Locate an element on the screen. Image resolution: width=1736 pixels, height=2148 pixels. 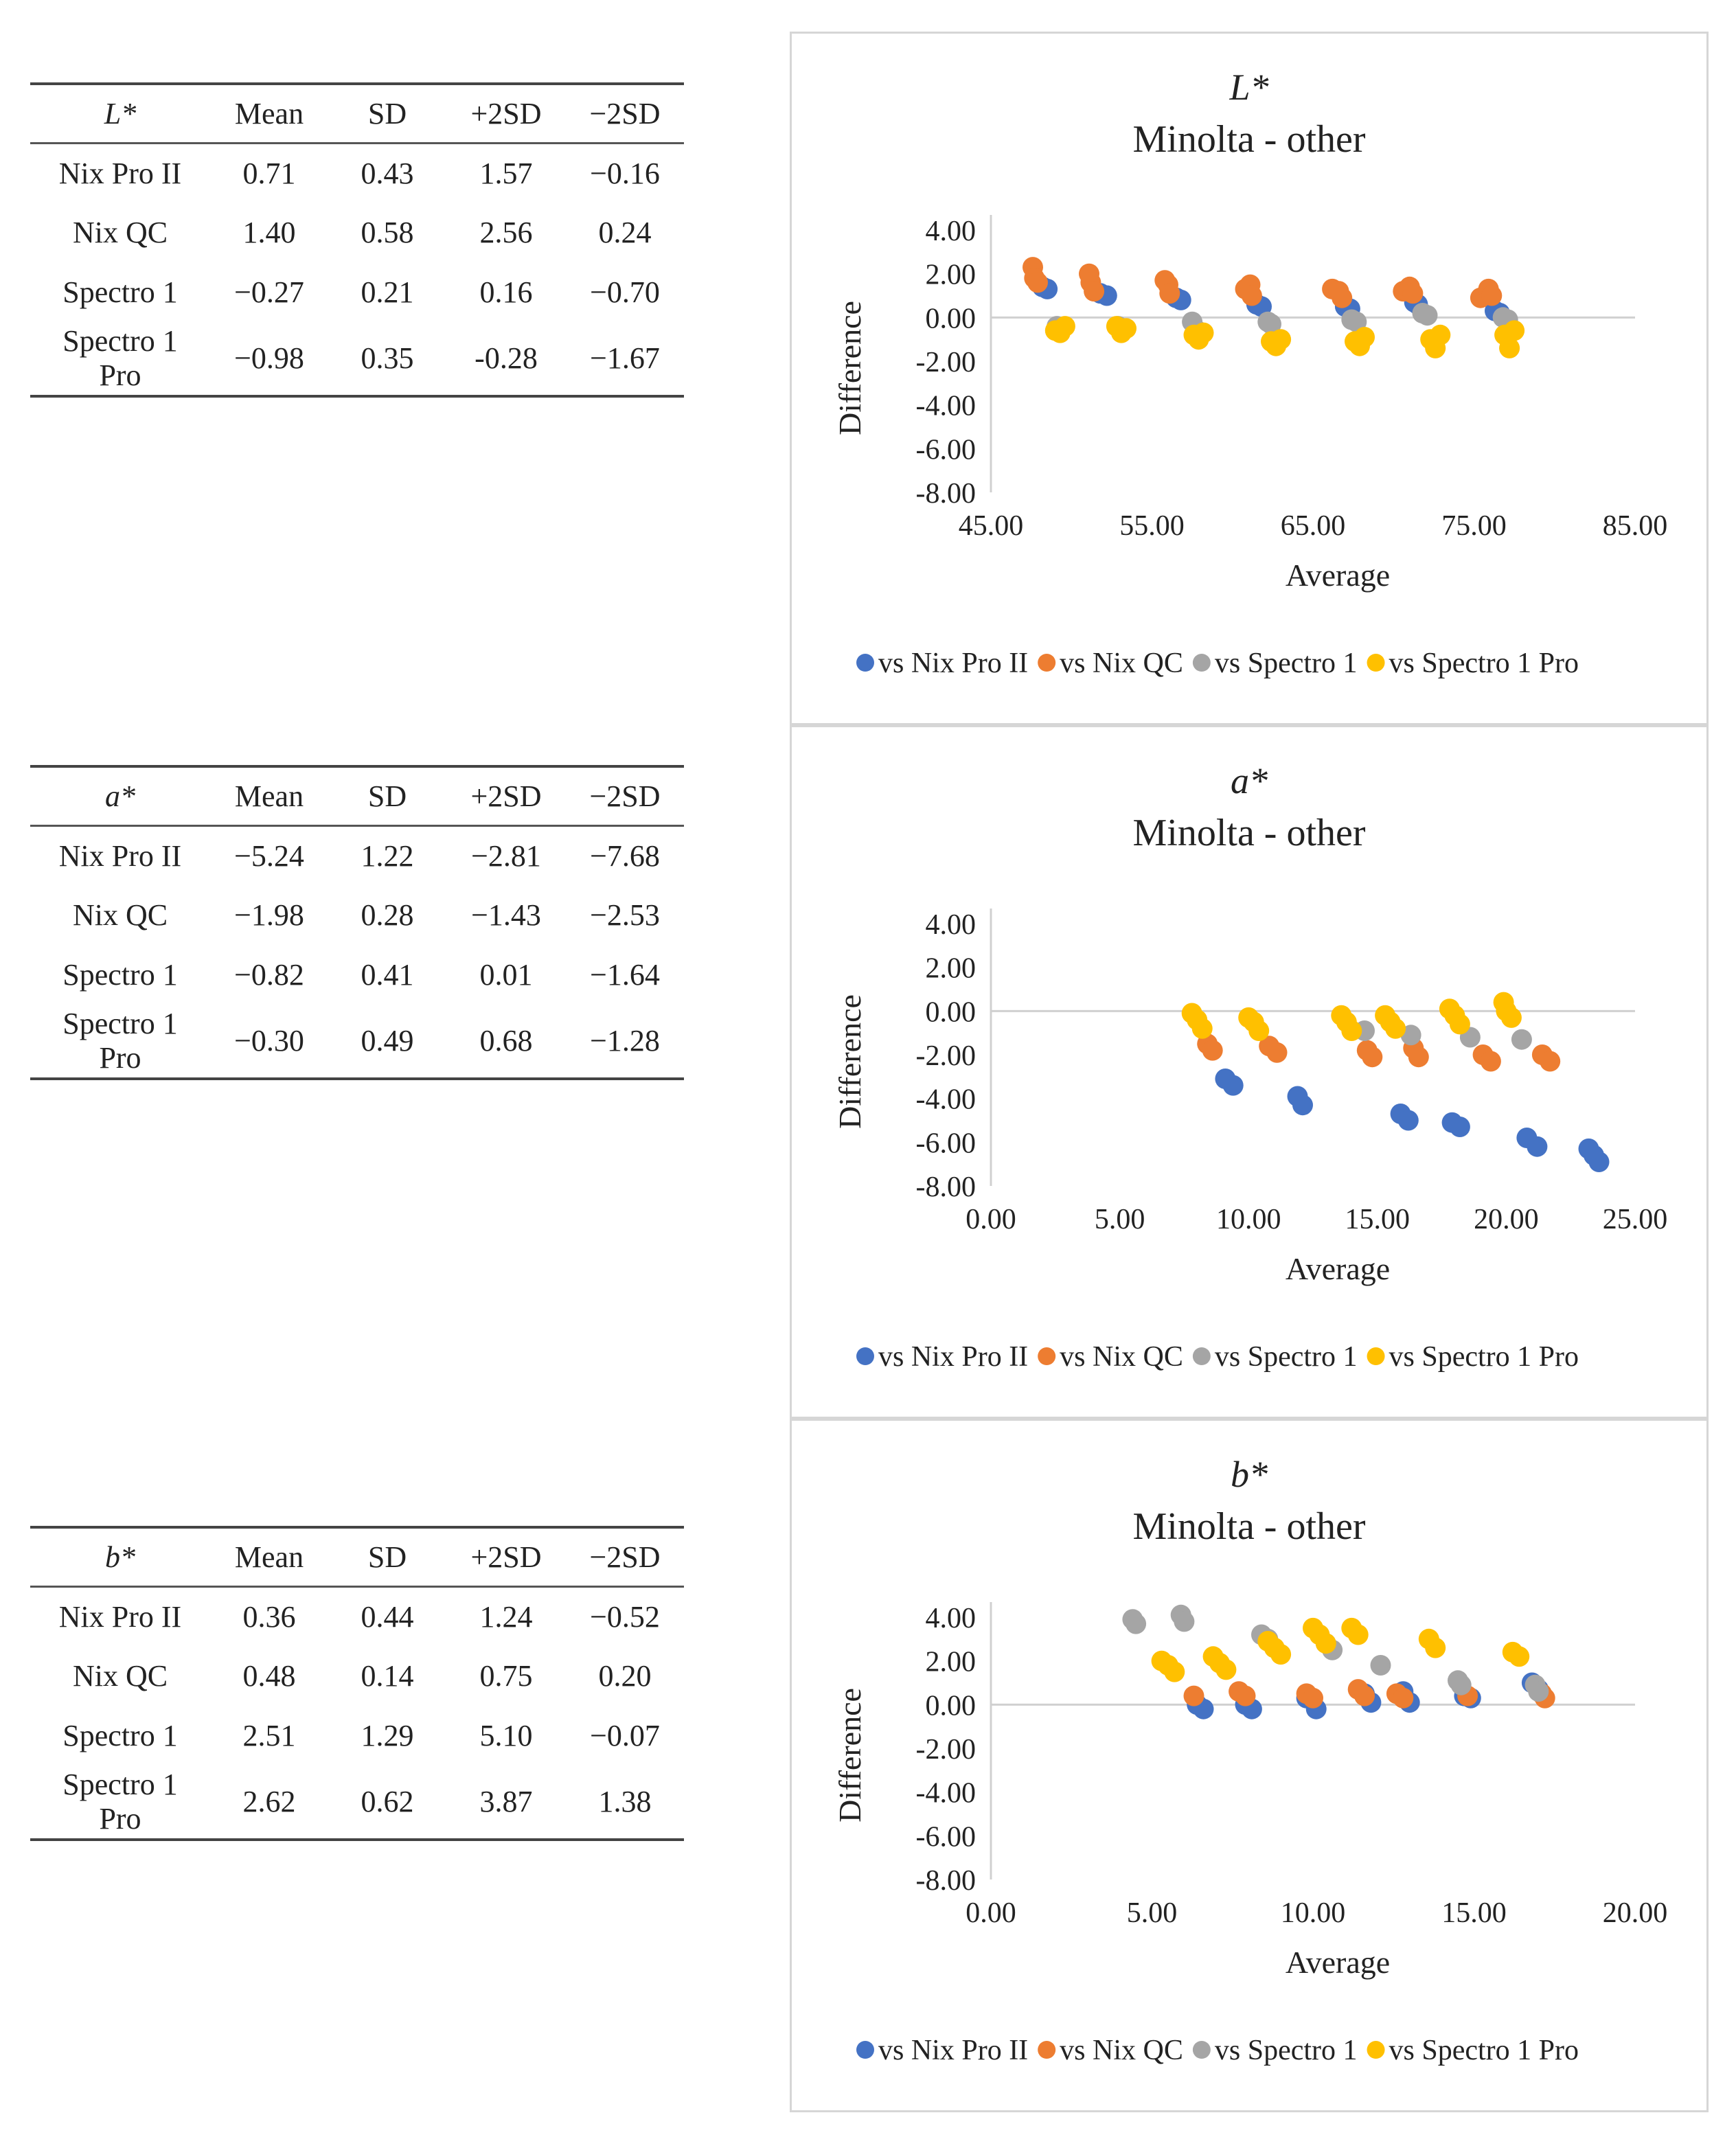
sd-cell: 0.35 is located at coordinates (387, 360).